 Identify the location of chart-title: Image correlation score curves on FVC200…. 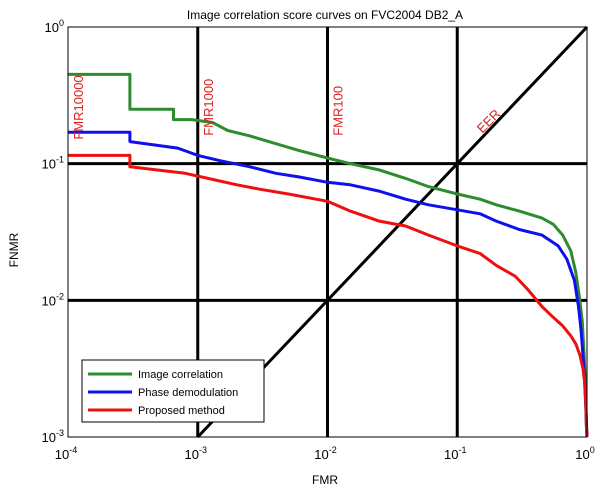
(325, 15).